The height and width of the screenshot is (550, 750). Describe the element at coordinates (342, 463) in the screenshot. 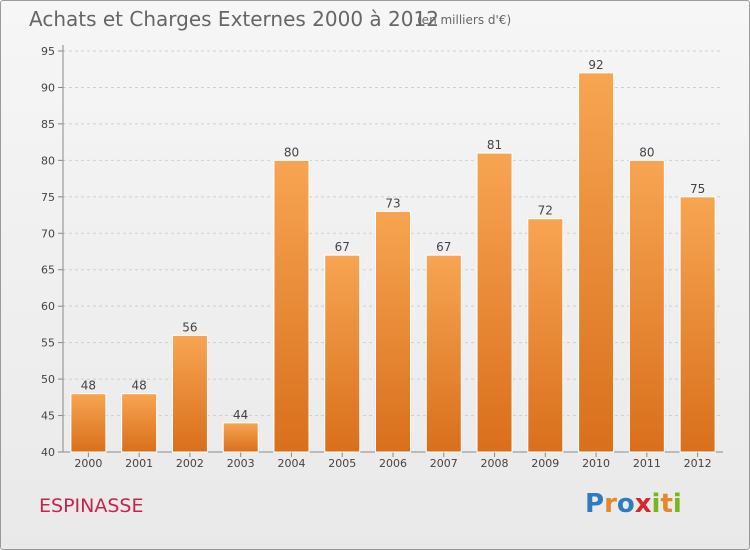

I see `x-tick-label: 2005` at that location.